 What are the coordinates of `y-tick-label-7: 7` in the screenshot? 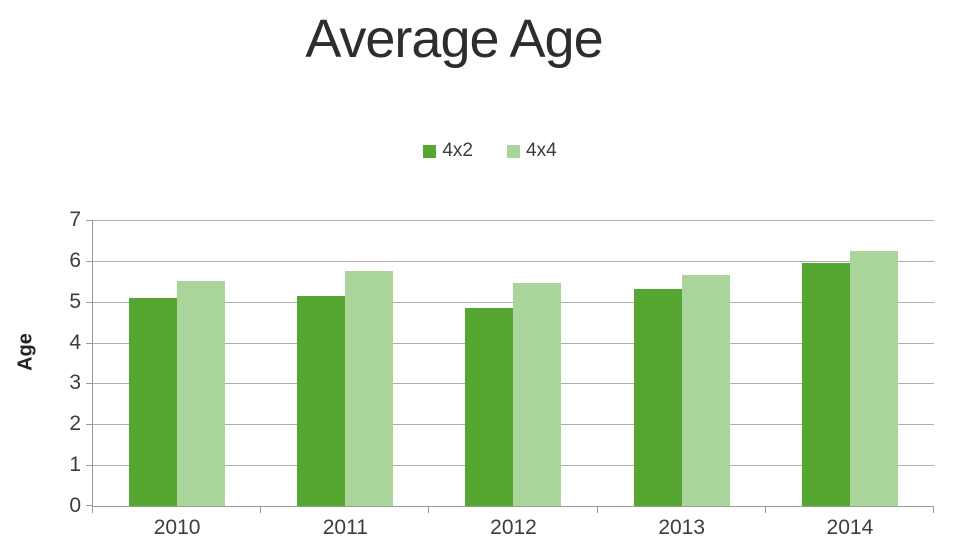 It's located at (75, 219).